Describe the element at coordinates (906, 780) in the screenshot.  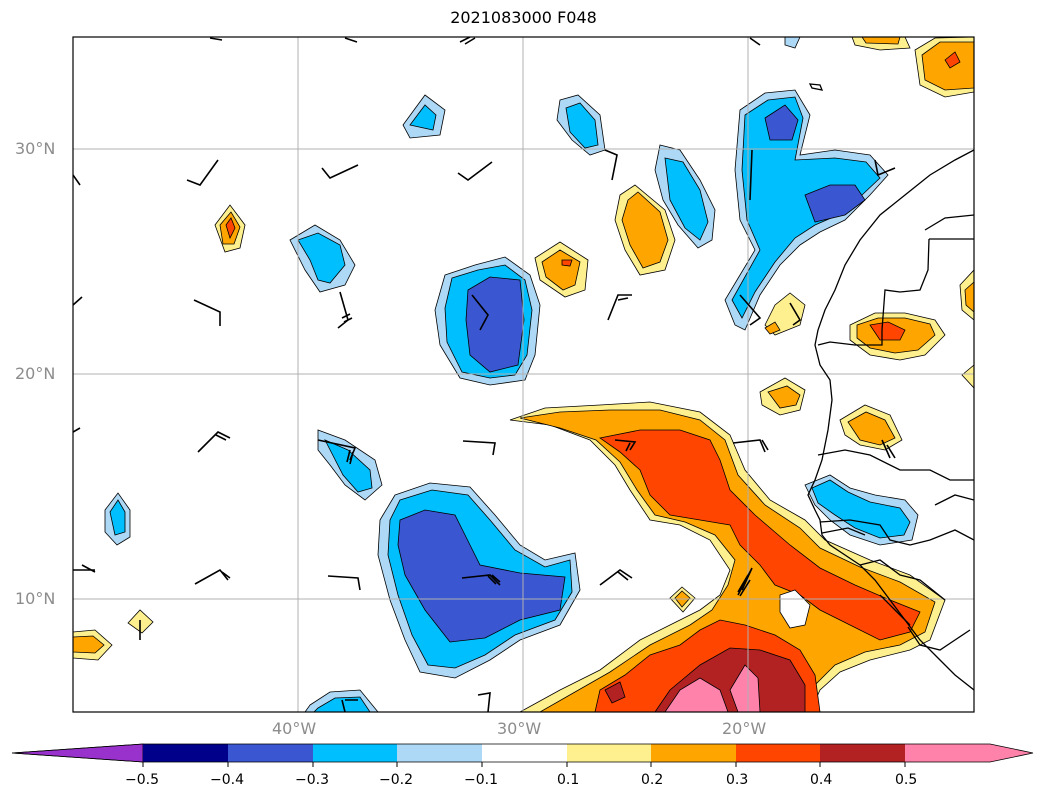
I see `colorbar-tick-0.5: 0.5` at that location.